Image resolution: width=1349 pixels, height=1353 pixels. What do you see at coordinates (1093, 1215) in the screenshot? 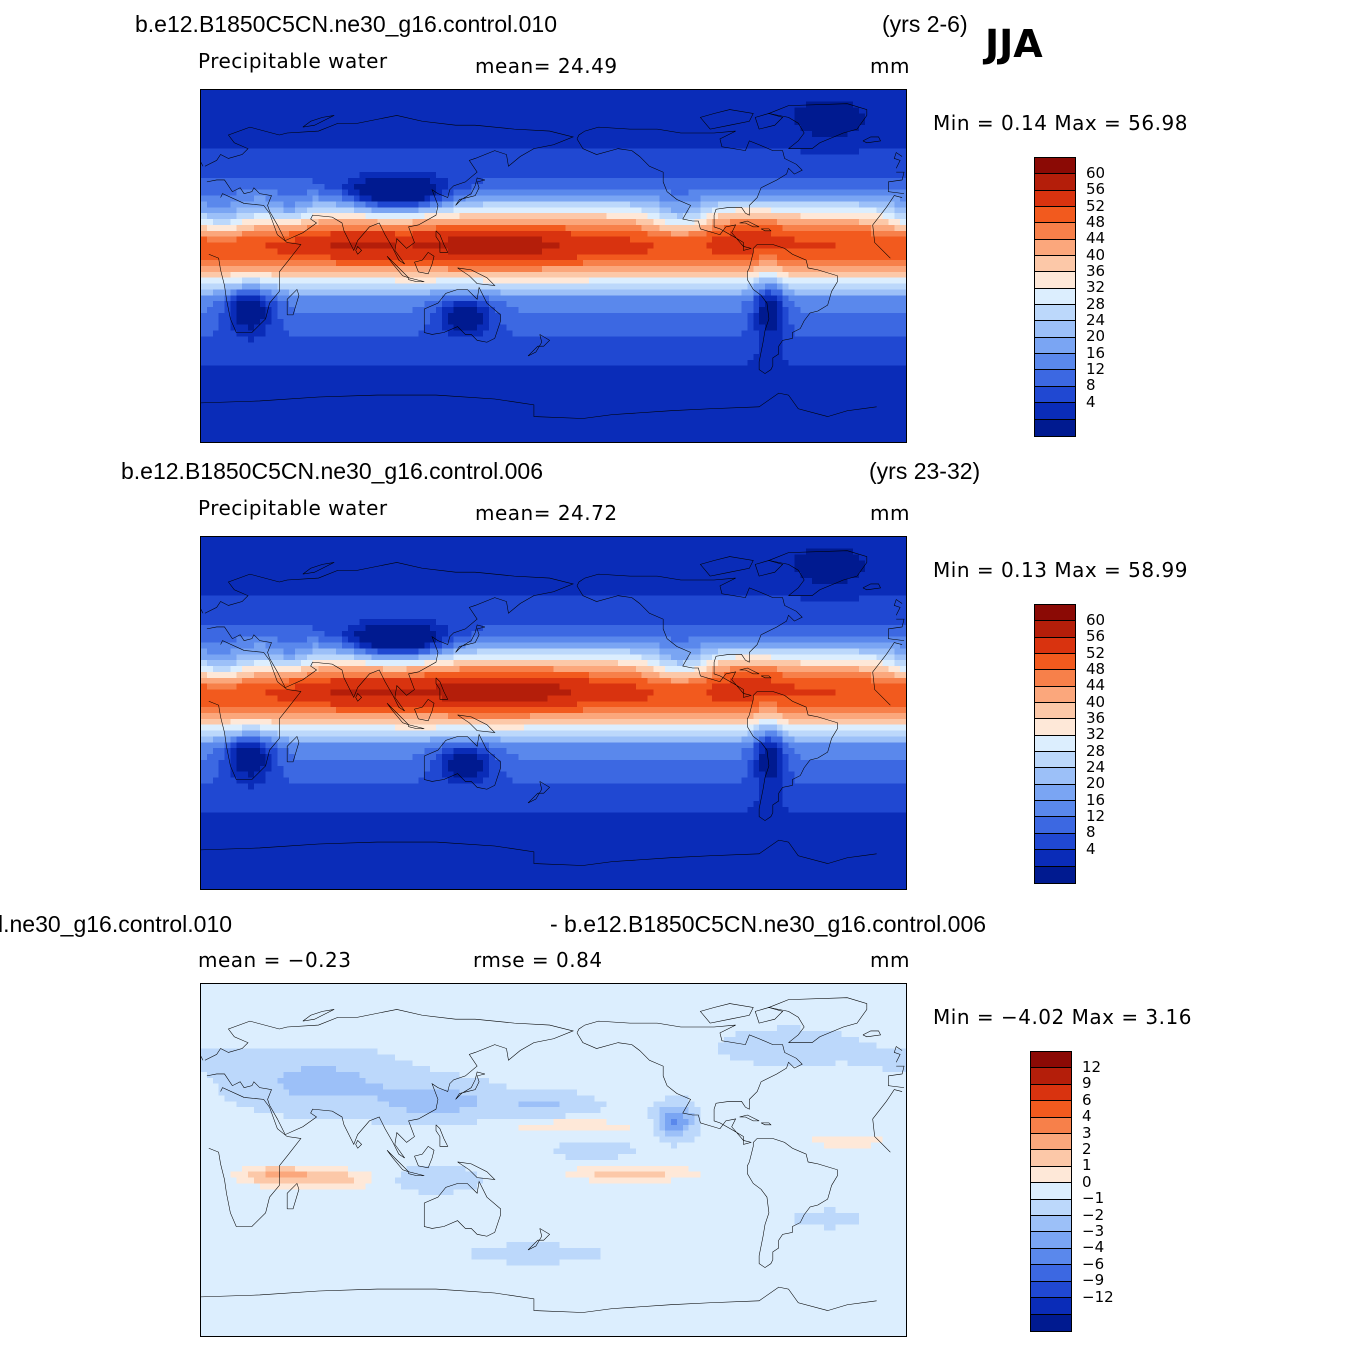
I see `colorbar-tick-label: −2` at bounding box center [1093, 1215].